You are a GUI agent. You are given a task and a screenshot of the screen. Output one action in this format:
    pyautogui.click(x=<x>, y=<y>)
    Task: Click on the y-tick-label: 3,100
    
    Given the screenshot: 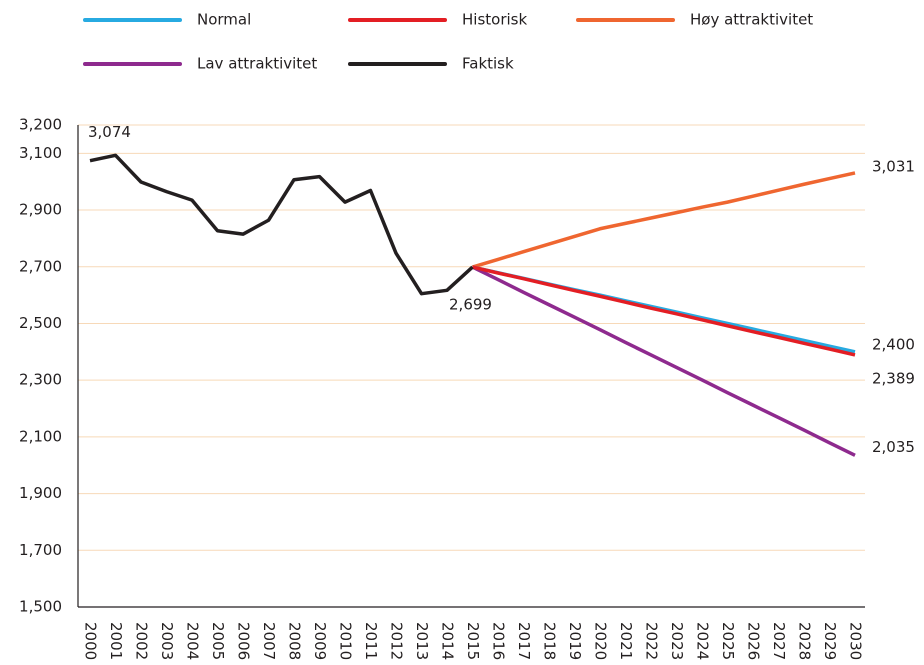 What is the action you would take?
    pyautogui.click(x=40, y=153)
    